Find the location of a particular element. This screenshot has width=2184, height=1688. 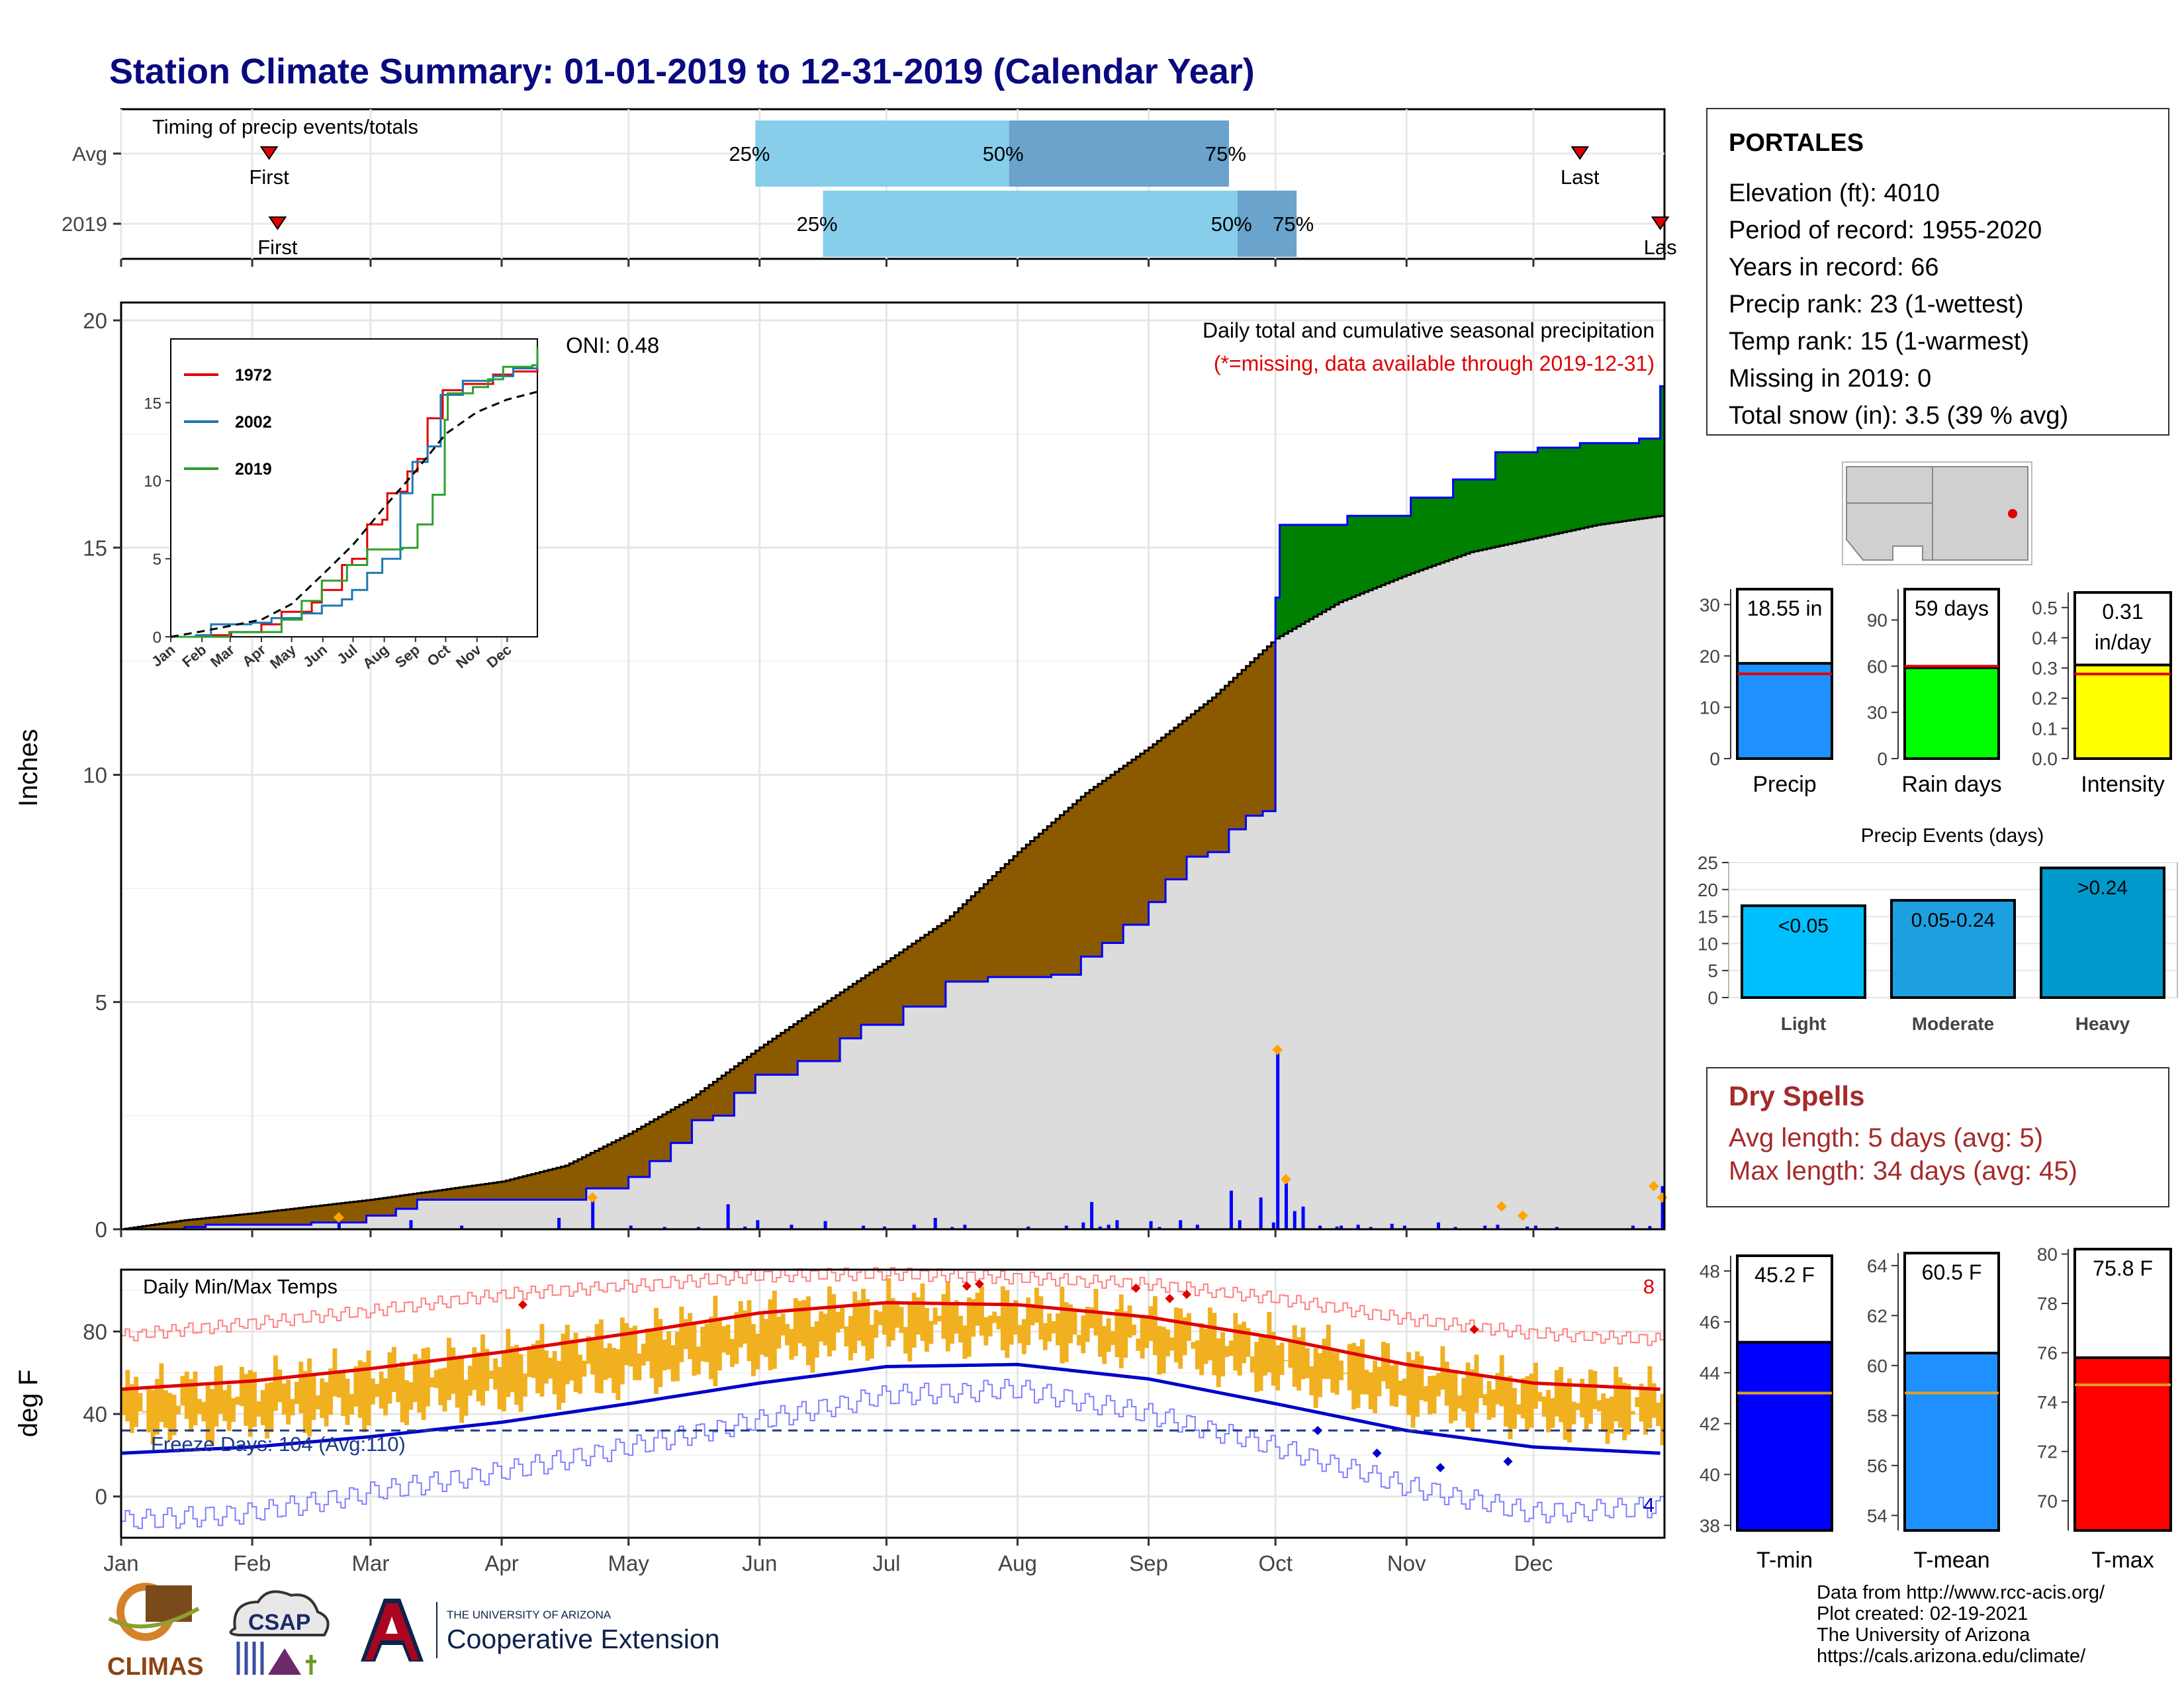

temp-summary-2-category-label: T-max is located at coordinates (2122, 1560).